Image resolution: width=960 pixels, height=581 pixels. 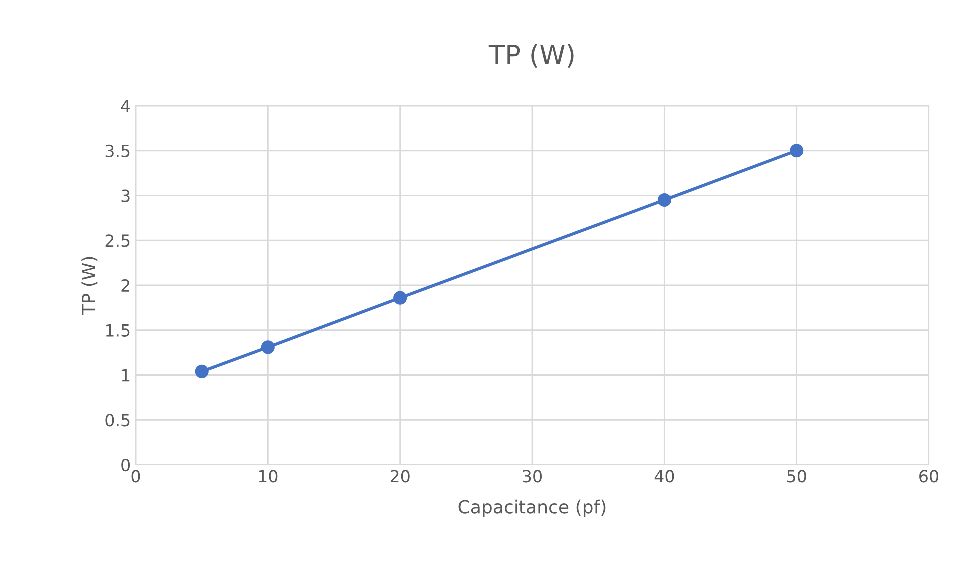 What do you see at coordinates (532, 509) in the screenshot?
I see `x-axis-title: Capacitance (pf)` at bounding box center [532, 509].